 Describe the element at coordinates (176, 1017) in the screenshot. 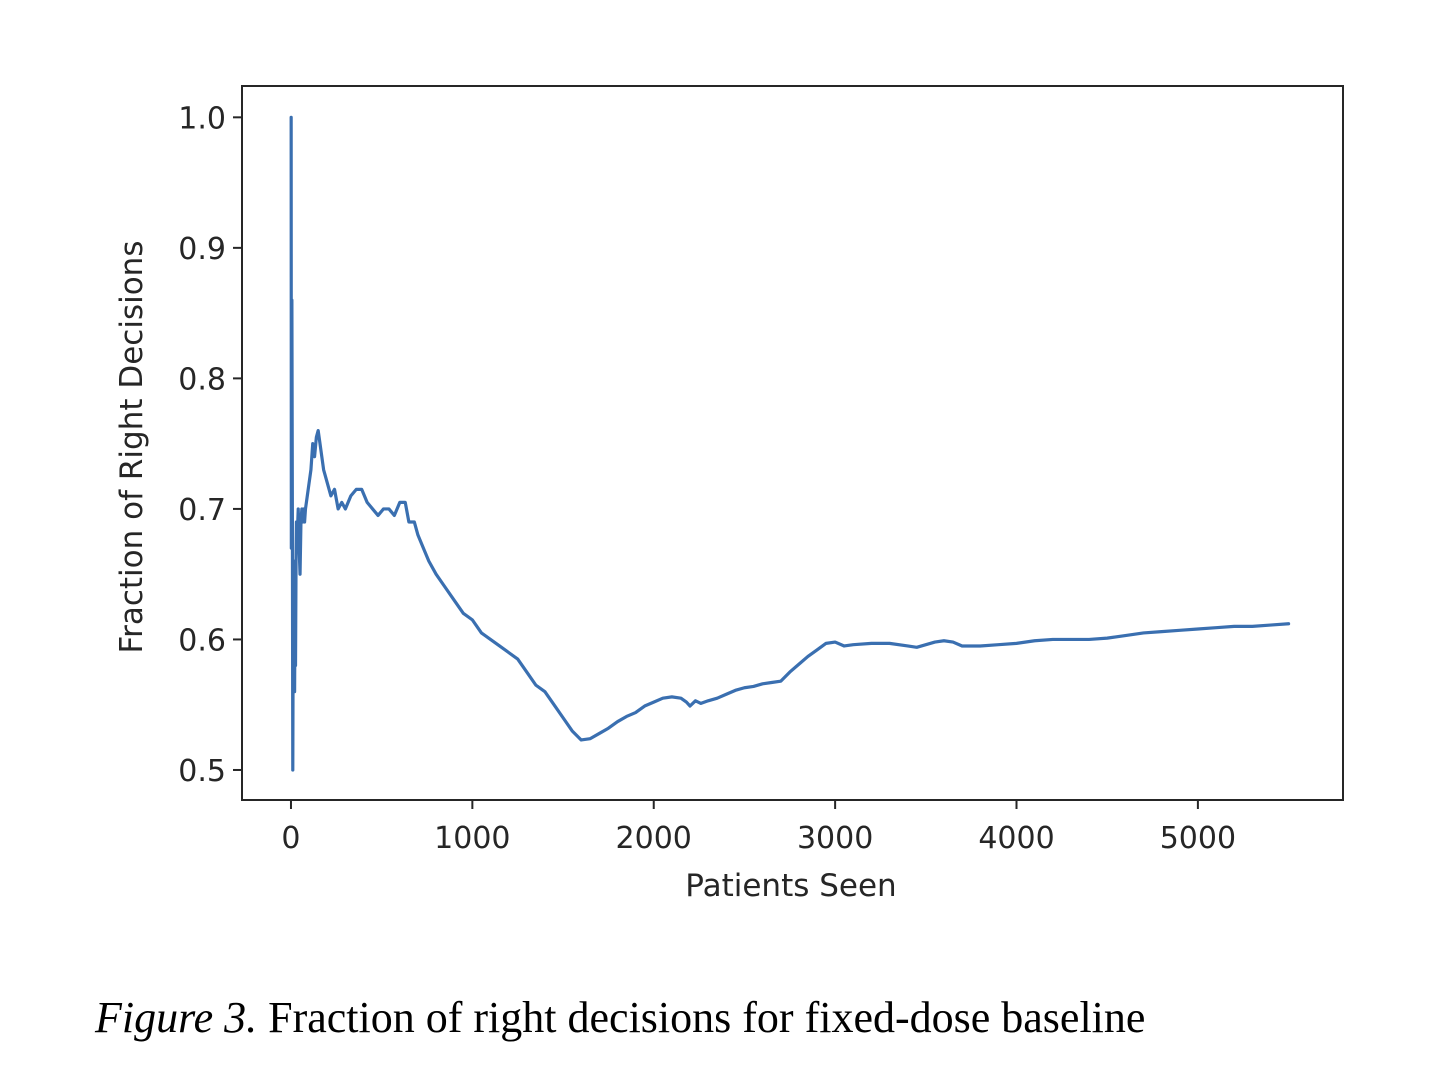

I see `figure-number: Figure 3.` at that location.